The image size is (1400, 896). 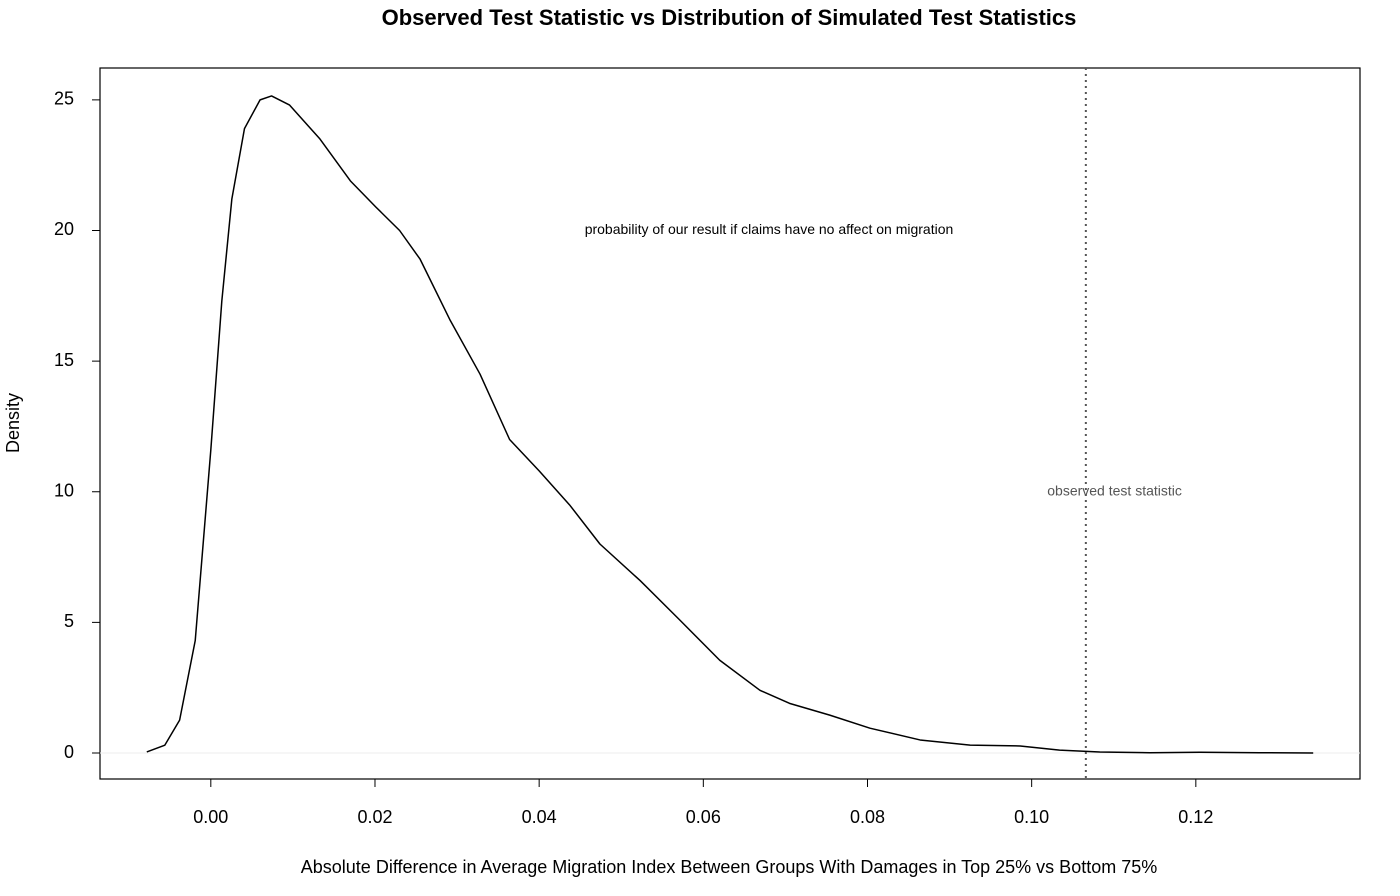 What do you see at coordinates (703, 817) in the screenshot?
I see `x-tick-label: 0.06` at bounding box center [703, 817].